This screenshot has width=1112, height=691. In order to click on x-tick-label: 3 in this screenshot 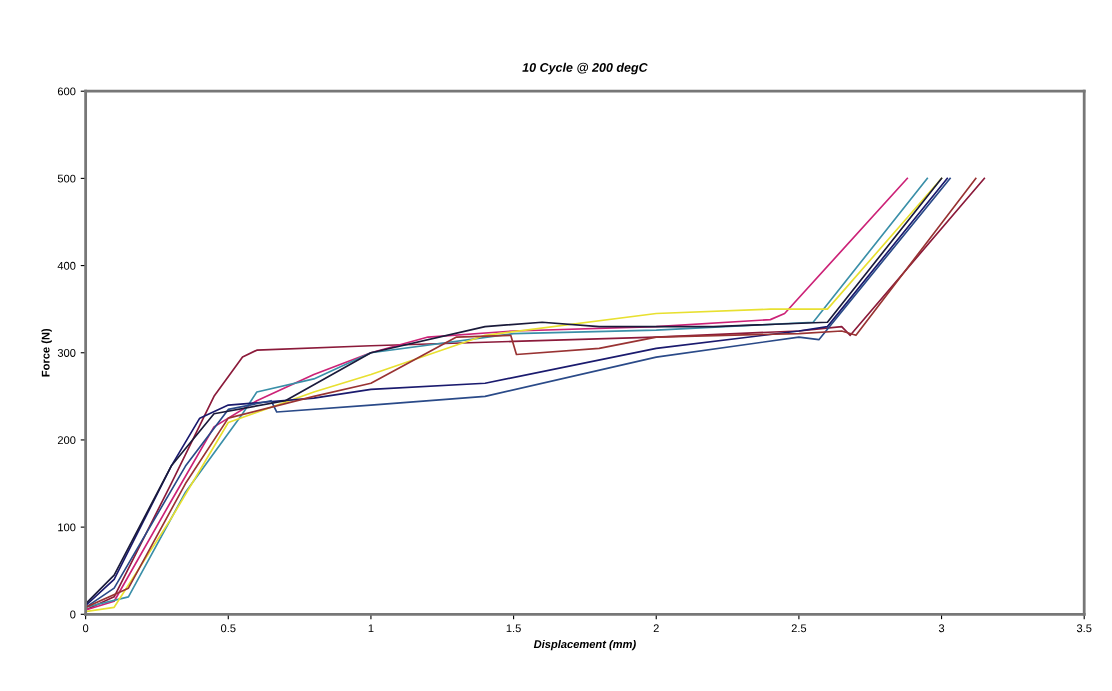, I will do `click(941, 628)`.